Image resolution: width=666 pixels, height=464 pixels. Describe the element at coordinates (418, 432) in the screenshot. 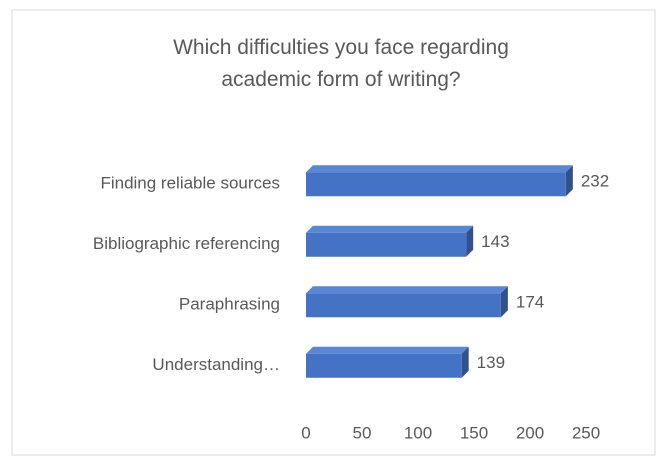

I see `x-tick-label: 100` at that location.